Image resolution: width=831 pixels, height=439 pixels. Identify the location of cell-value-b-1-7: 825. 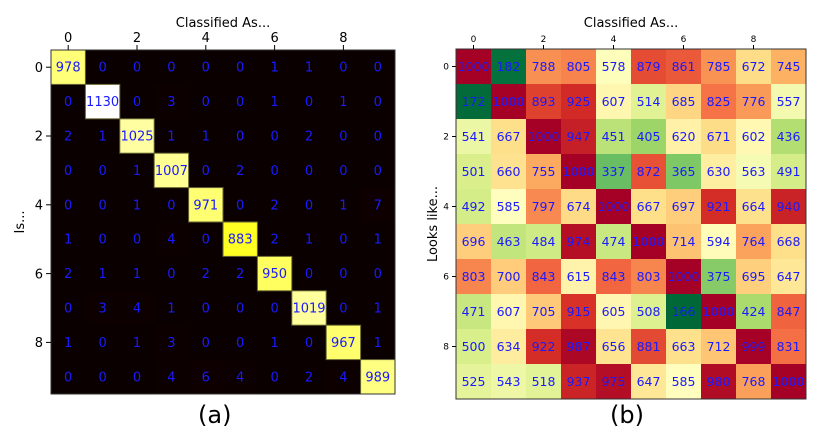
(719, 101).